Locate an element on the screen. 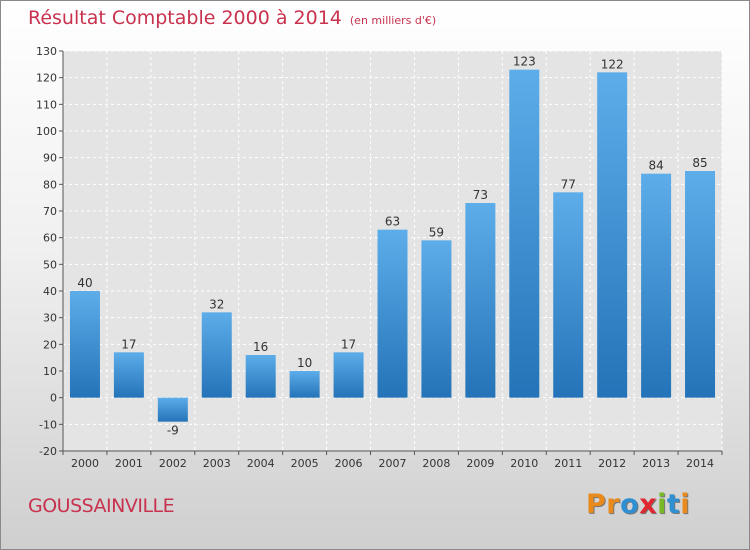 The height and width of the screenshot is (550, 750). y-tick-label: 90 is located at coordinates (50, 158).